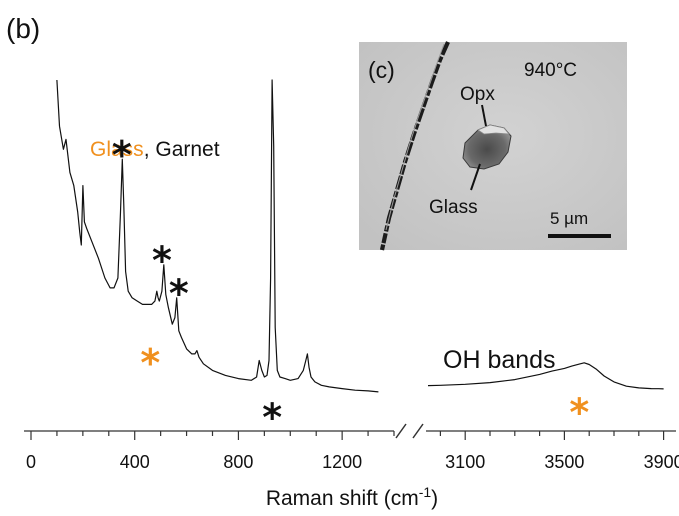  What do you see at coordinates (477, 94) in the screenshot?
I see `opx-label: Opx` at bounding box center [477, 94].